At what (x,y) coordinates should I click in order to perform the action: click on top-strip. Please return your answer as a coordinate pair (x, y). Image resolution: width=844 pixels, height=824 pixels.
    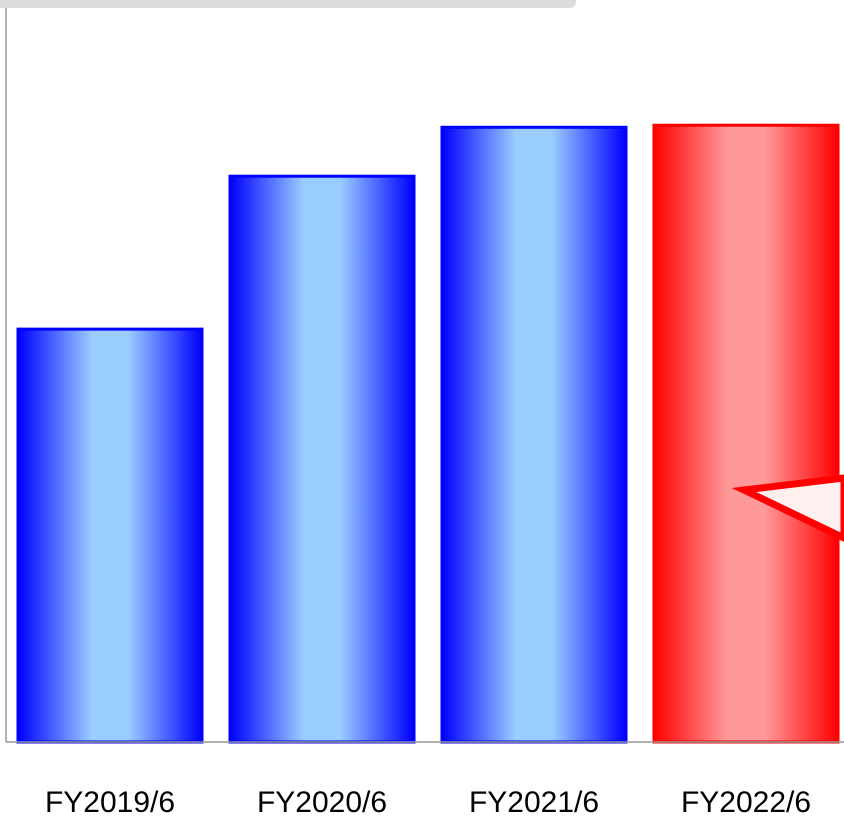
    Looking at the image, I should click on (288, 4).